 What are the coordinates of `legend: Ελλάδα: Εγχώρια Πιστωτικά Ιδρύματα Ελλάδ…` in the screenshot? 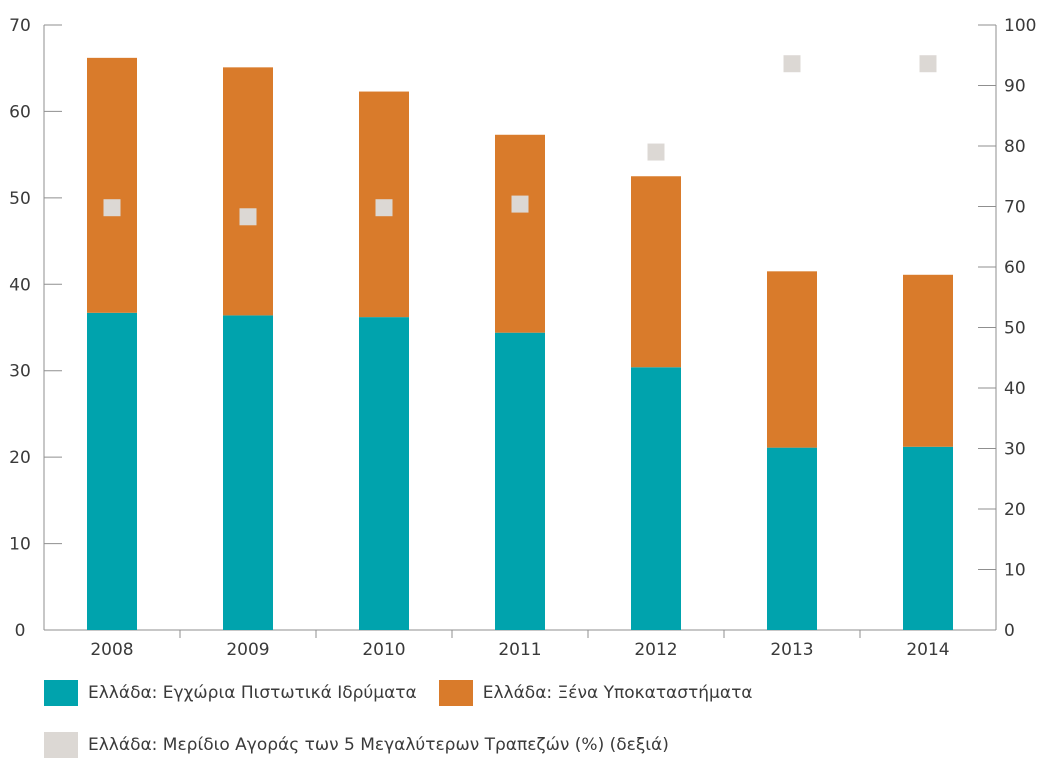 It's located at (524, 719).